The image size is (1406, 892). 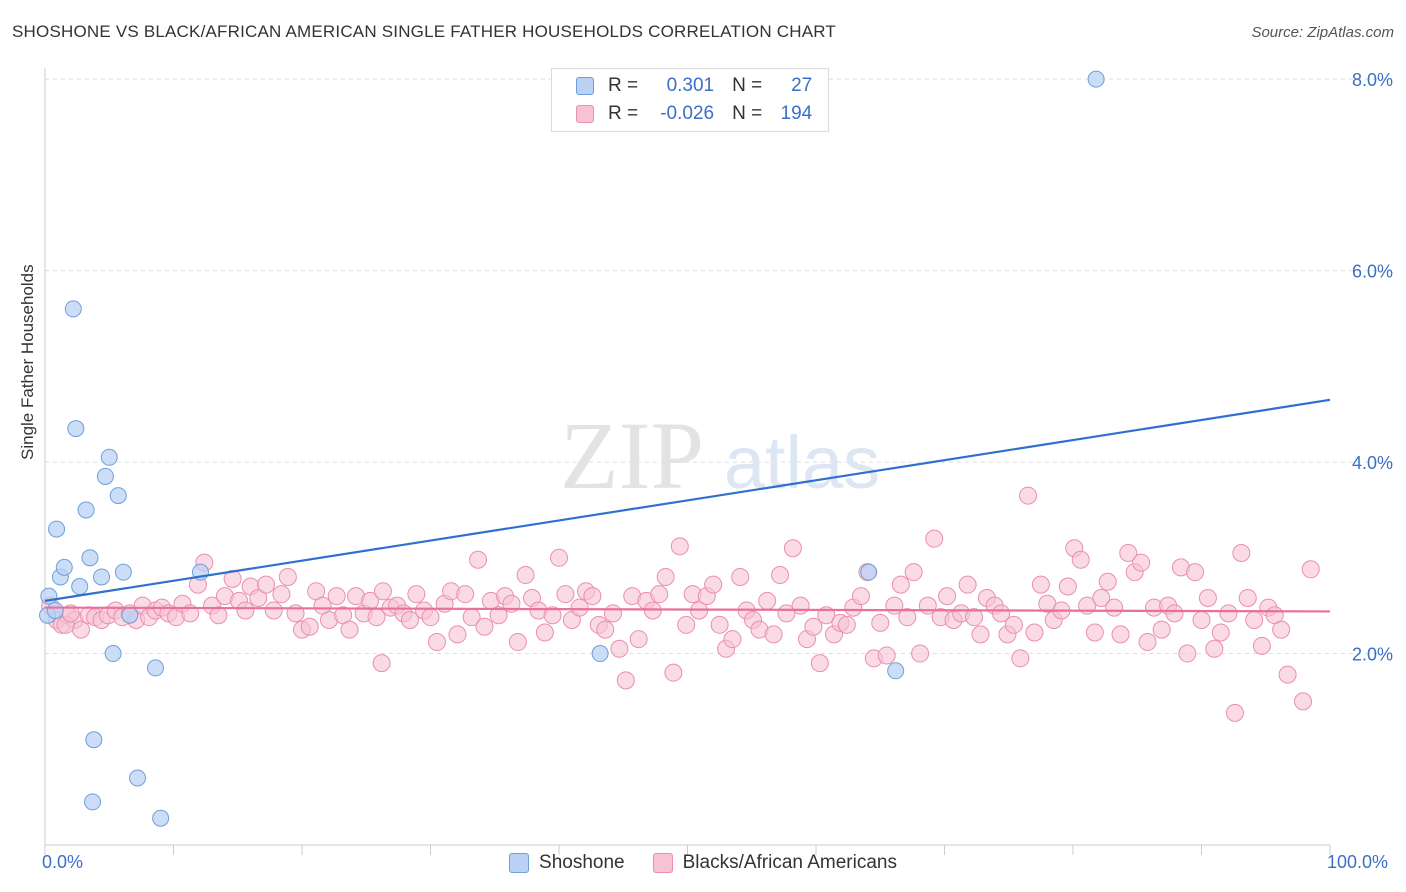 I want to click on r-value-black: -0.026, so click(x=687, y=113).